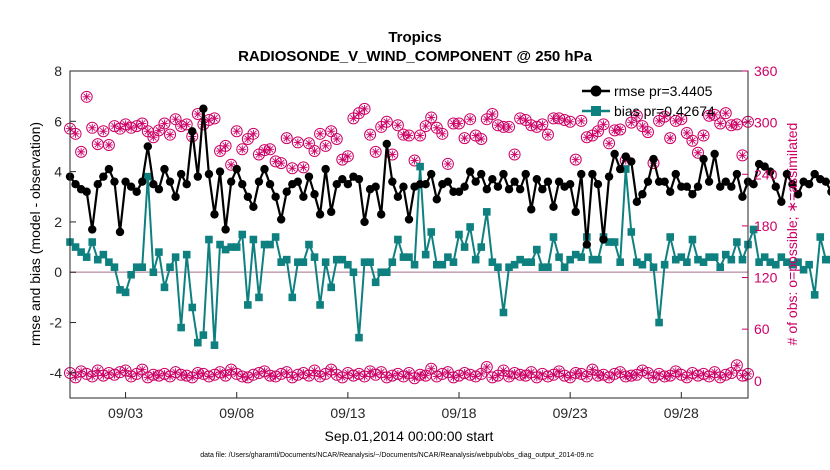  What do you see at coordinates (758, 381) in the screenshot?
I see `y-tick-label-right: 0` at bounding box center [758, 381].